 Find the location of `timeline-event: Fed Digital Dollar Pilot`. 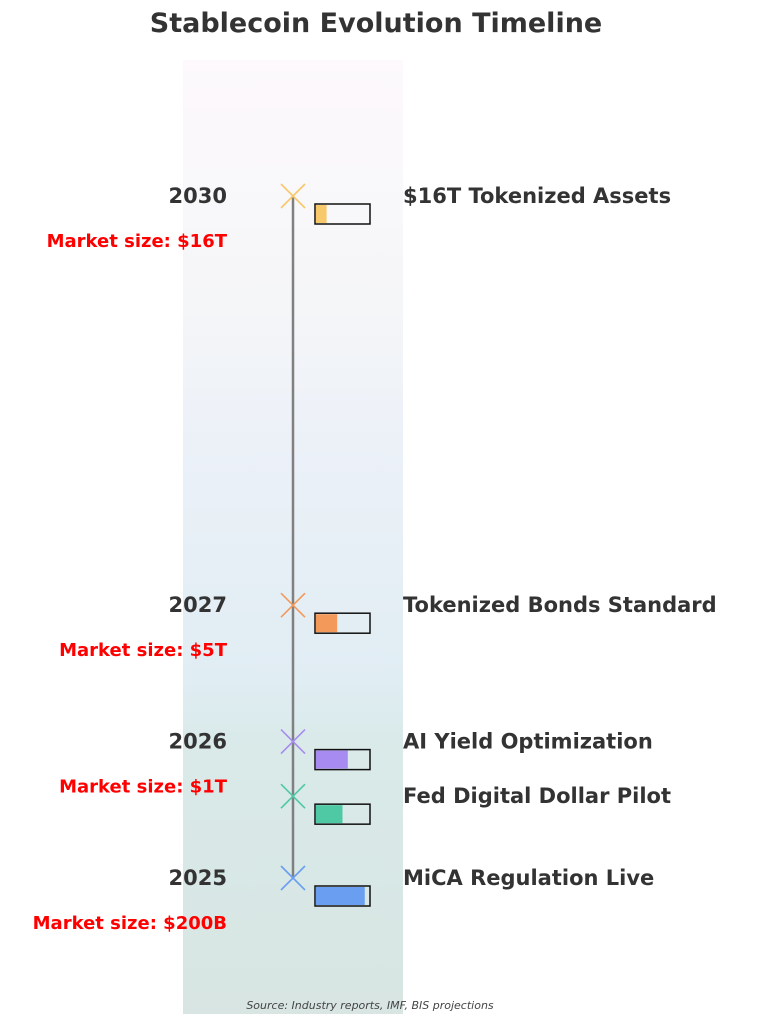

timeline-event: Fed Digital Dollar Pilot is located at coordinates (475, 804).